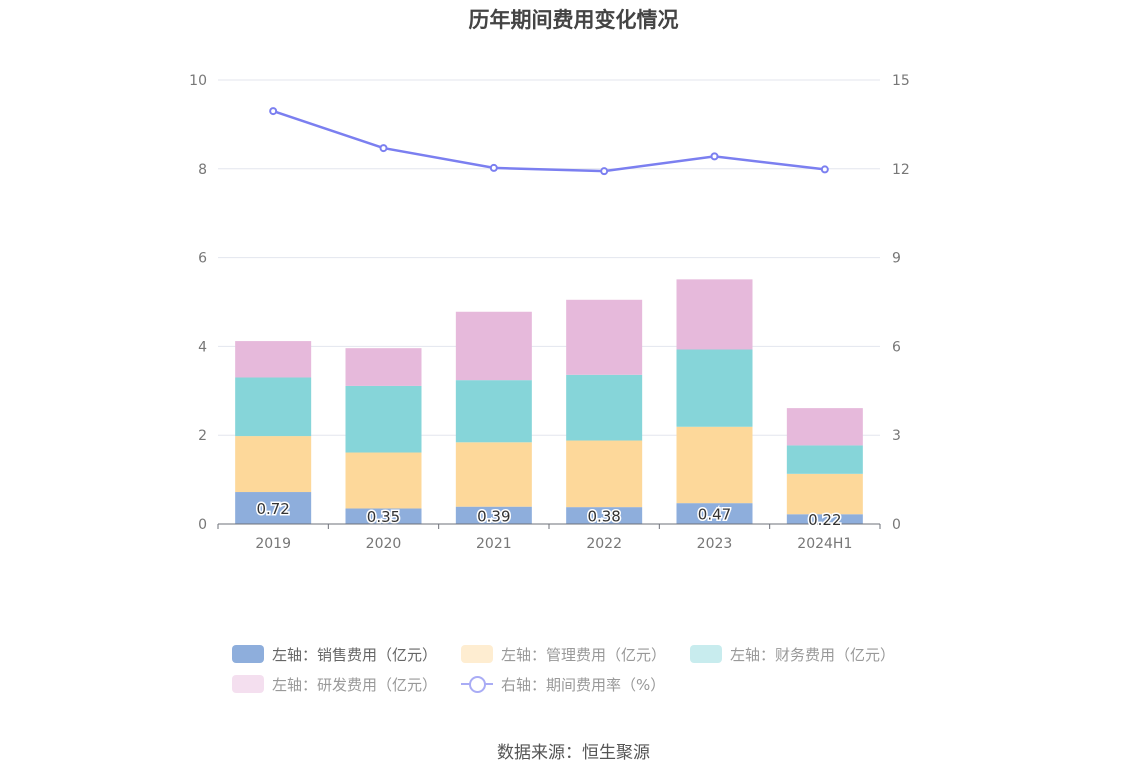 The width and height of the screenshot is (1147, 776). I want to click on x-tick-label: 2019, so click(273, 544).